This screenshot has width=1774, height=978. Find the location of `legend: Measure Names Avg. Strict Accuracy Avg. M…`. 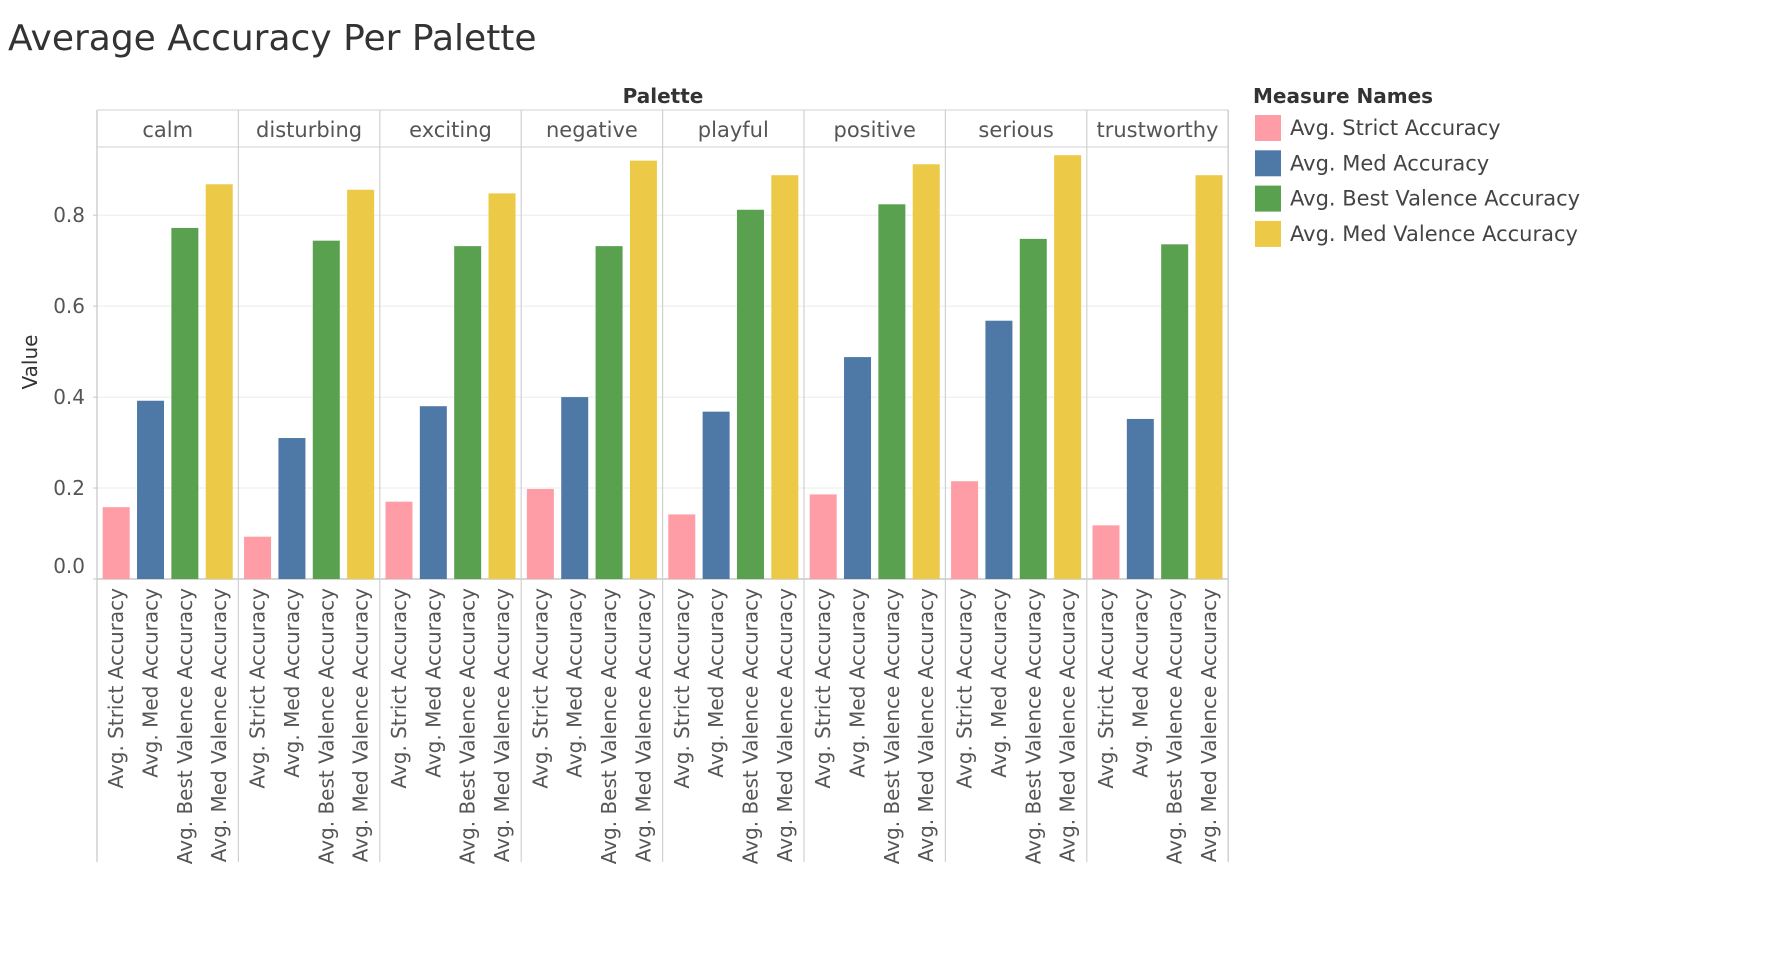

legend: Measure Names Avg. Strict Accuracy Avg. M… is located at coordinates (1416, 165).